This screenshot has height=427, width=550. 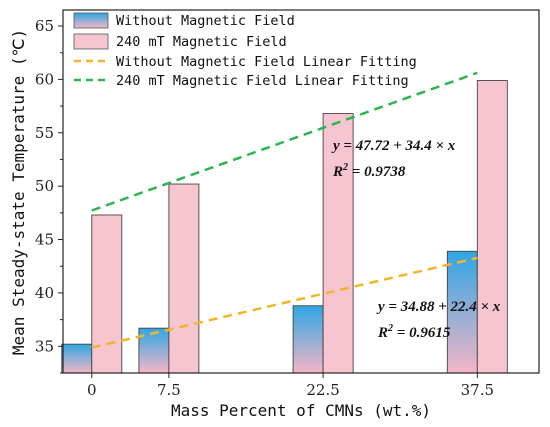 I want to click on y-tick-label-45: 45, so click(x=44, y=240).